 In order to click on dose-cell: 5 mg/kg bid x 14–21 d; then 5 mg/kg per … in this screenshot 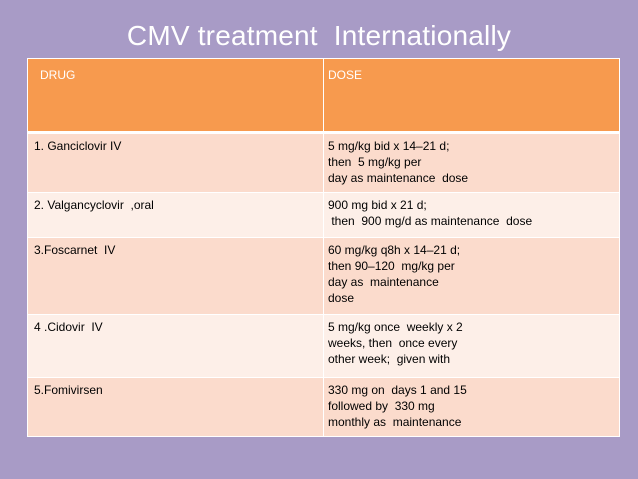, I will do `click(471, 162)`.